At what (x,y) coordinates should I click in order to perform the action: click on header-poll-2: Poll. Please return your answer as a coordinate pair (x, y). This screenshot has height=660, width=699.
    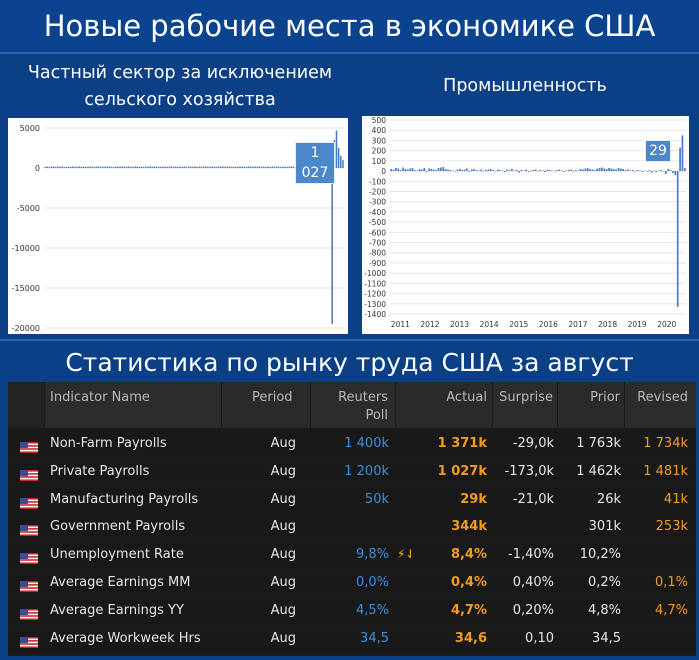
    Looking at the image, I should click on (376, 415).